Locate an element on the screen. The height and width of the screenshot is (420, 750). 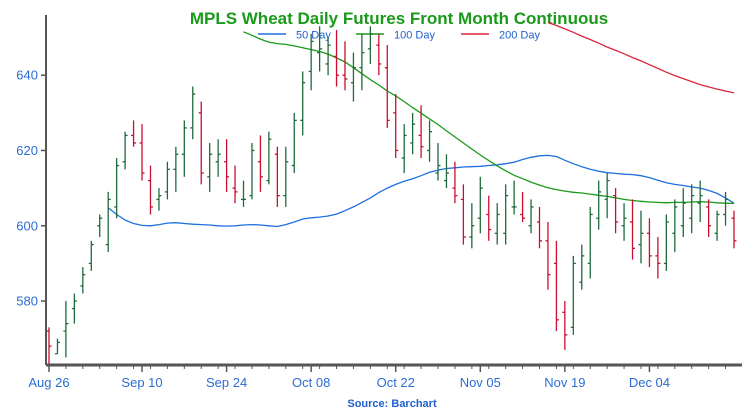
x-tick-label: Oct 22 is located at coordinates (396, 382).